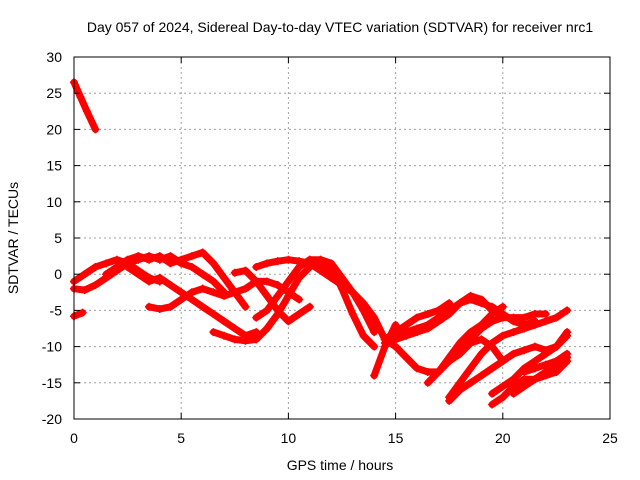 This screenshot has height=480, width=640. Describe the element at coordinates (52, 419) in the screenshot. I see `y-tick-label: -20` at that location.